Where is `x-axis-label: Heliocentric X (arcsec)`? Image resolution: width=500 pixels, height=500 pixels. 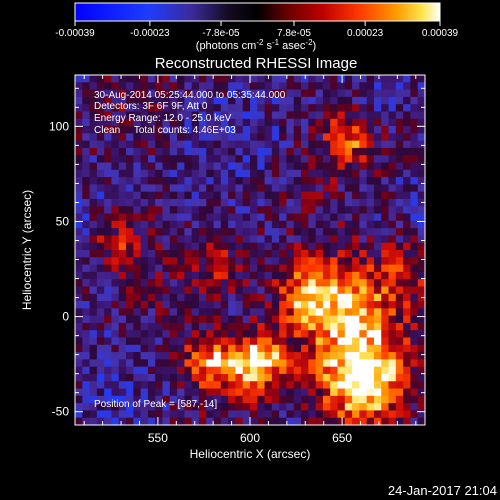 x-axis-label: Heliocentric X (arcsec) is located at coordinates (250, 454).